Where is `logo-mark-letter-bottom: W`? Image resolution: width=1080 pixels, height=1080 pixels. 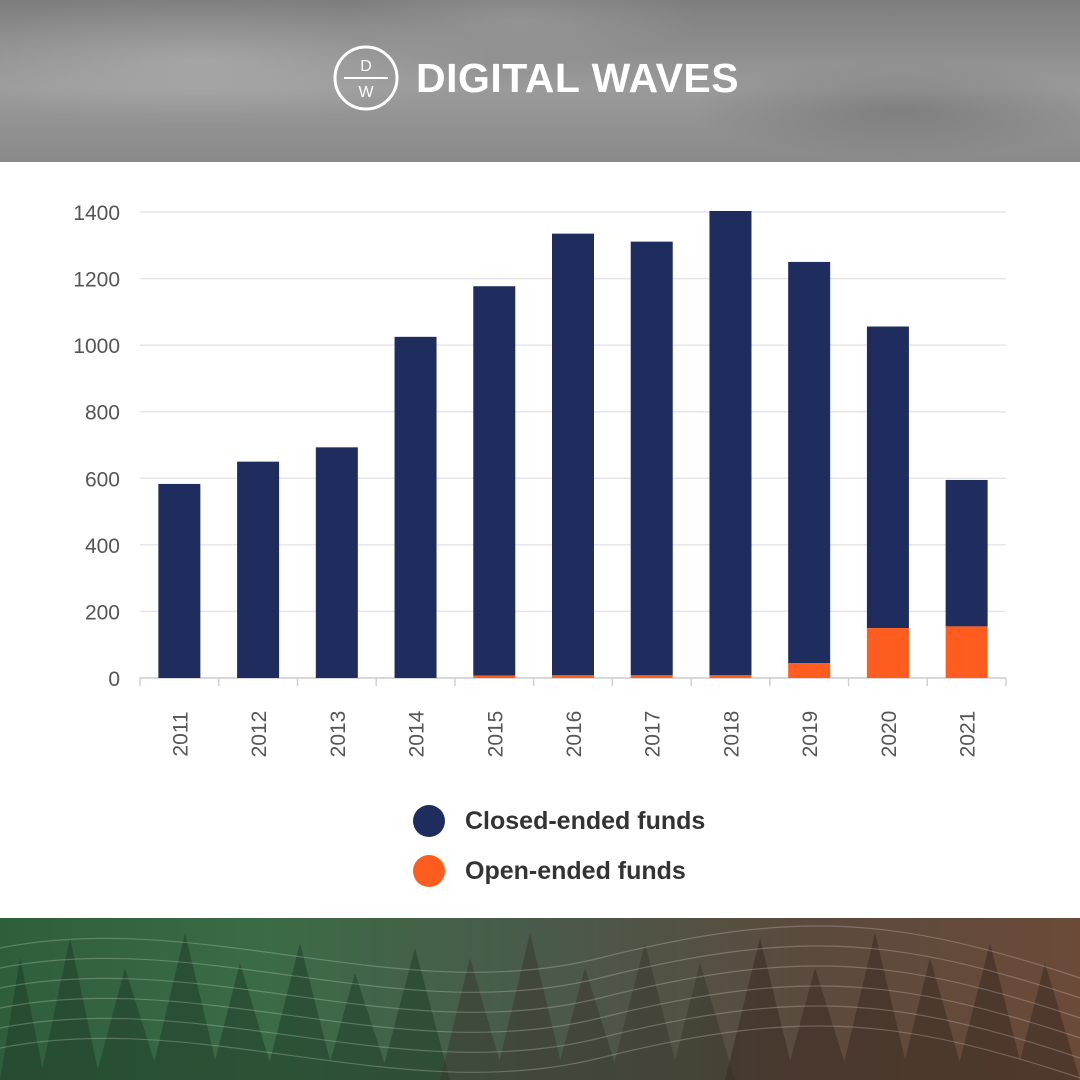
logo-mark-letter-bottom: W is located at coordinates (366, 92).